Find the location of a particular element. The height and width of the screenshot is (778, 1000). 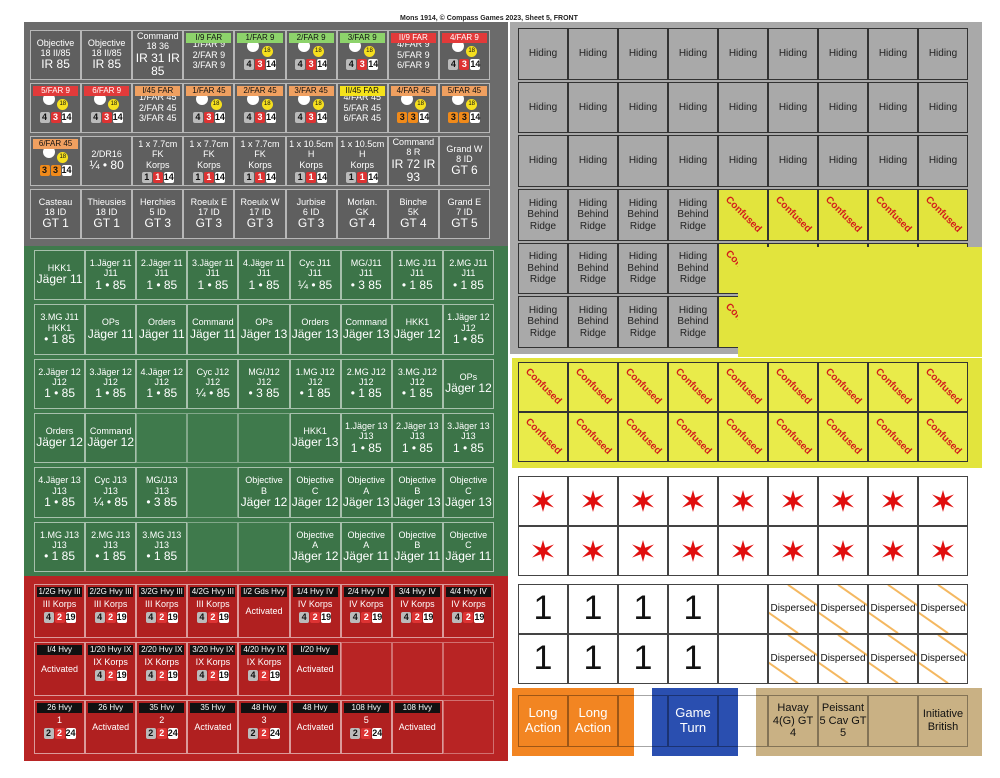

counter-title: Casteau is located at coordinates (55, 201).